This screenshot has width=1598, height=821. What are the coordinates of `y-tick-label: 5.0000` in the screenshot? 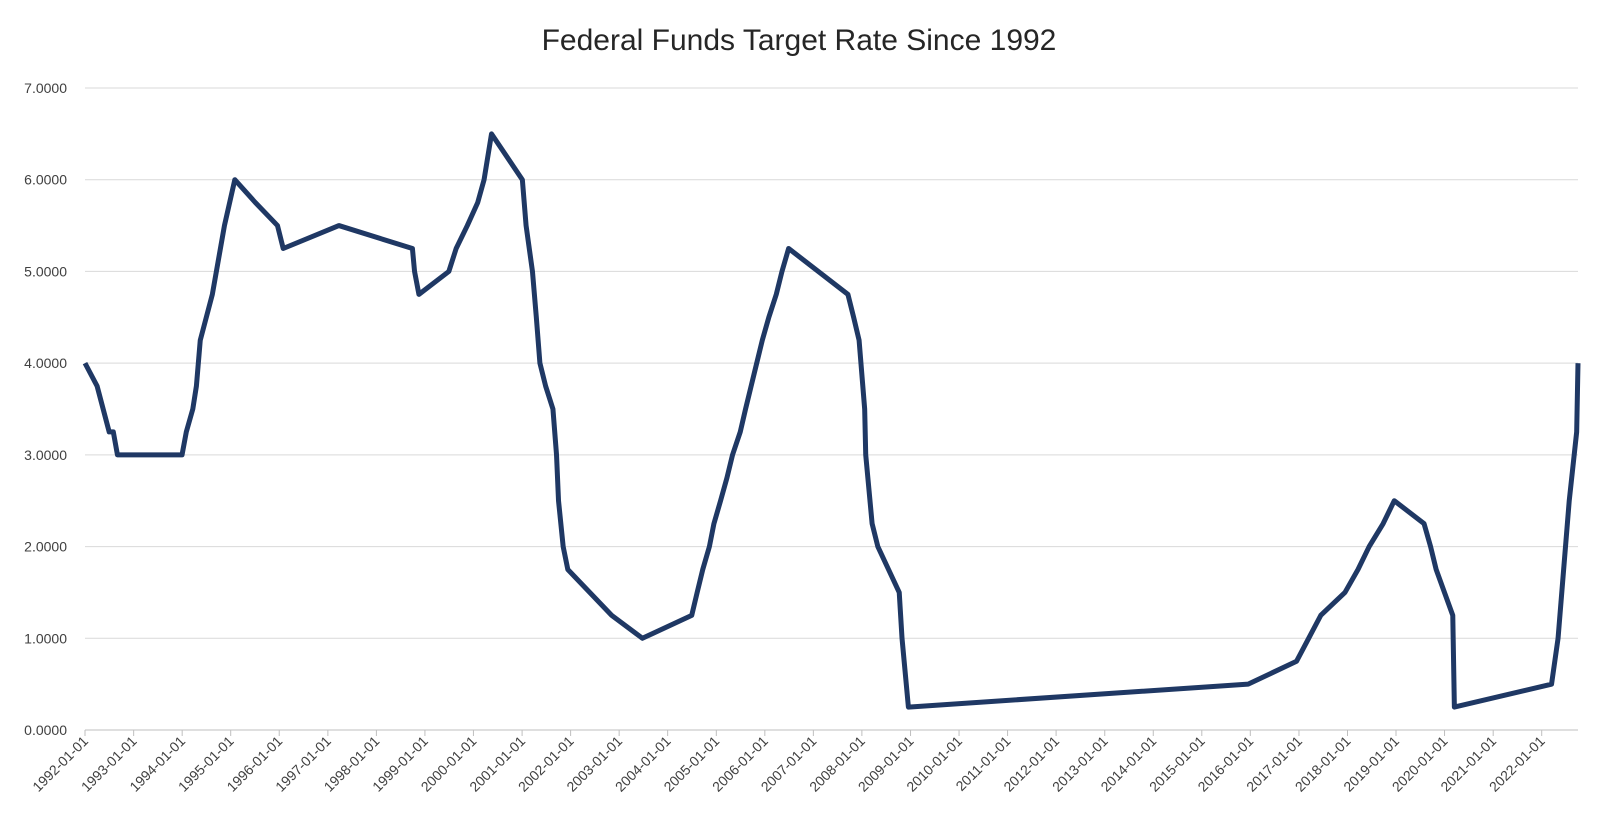 It's located at (45, 271).